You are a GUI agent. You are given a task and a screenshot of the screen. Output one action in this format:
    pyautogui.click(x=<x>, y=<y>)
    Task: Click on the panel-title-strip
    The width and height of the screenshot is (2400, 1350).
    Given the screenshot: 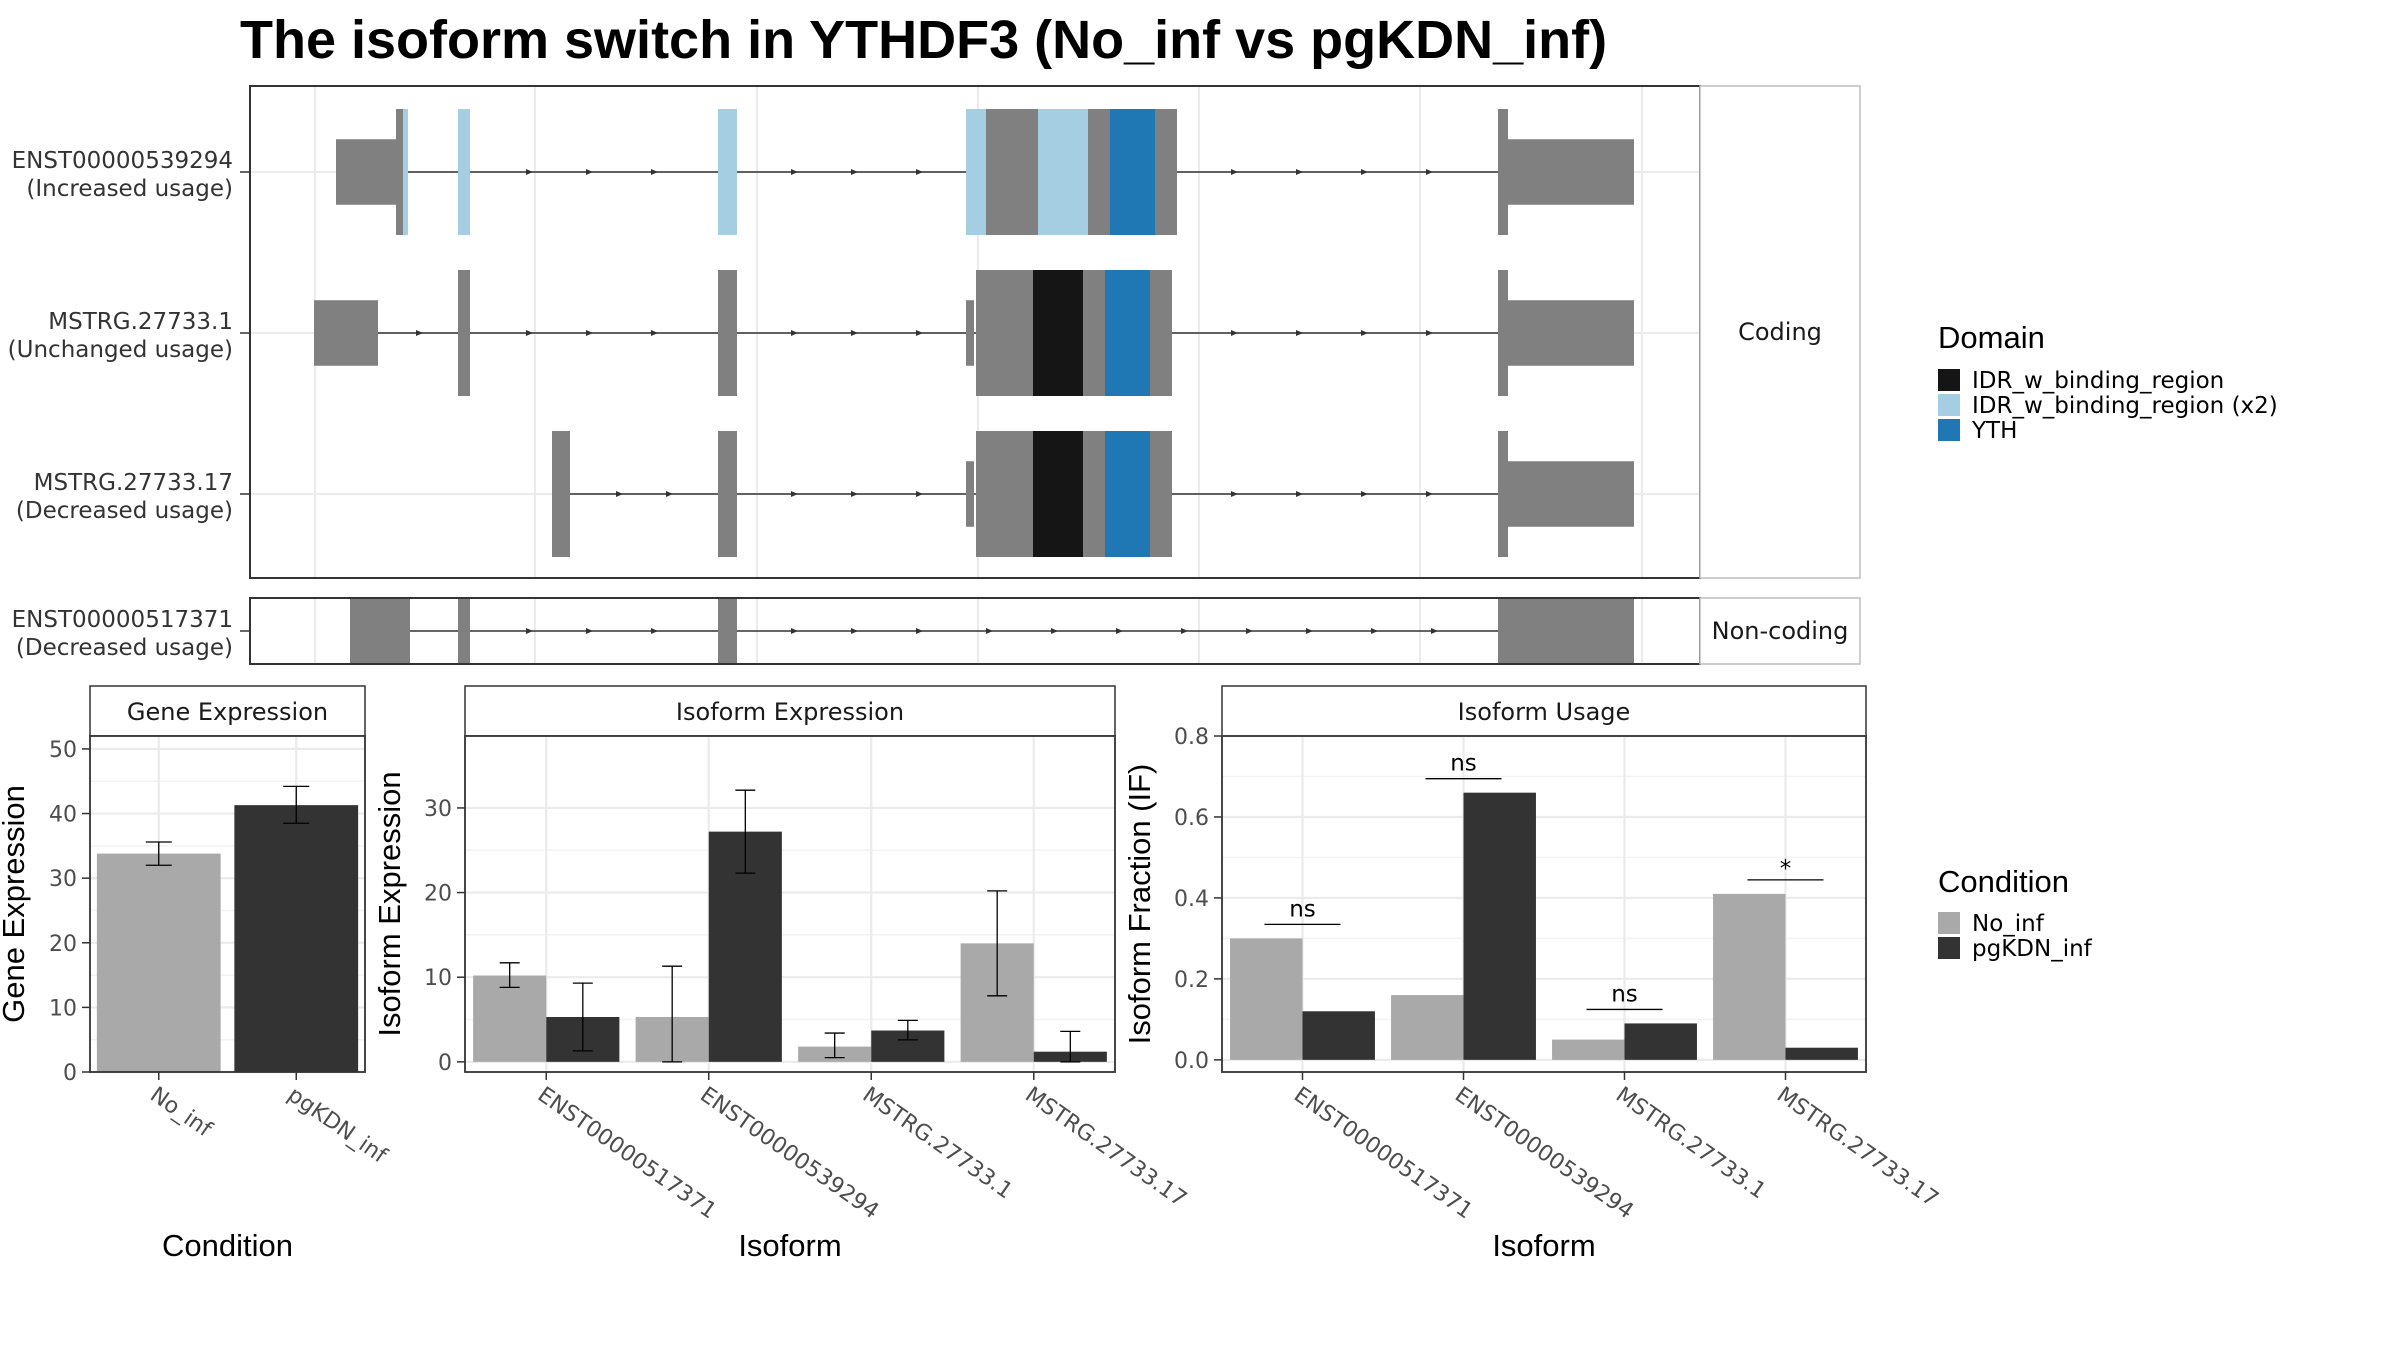 What is the action you would take?
    pyautogui.click(x=790, y=711)
    